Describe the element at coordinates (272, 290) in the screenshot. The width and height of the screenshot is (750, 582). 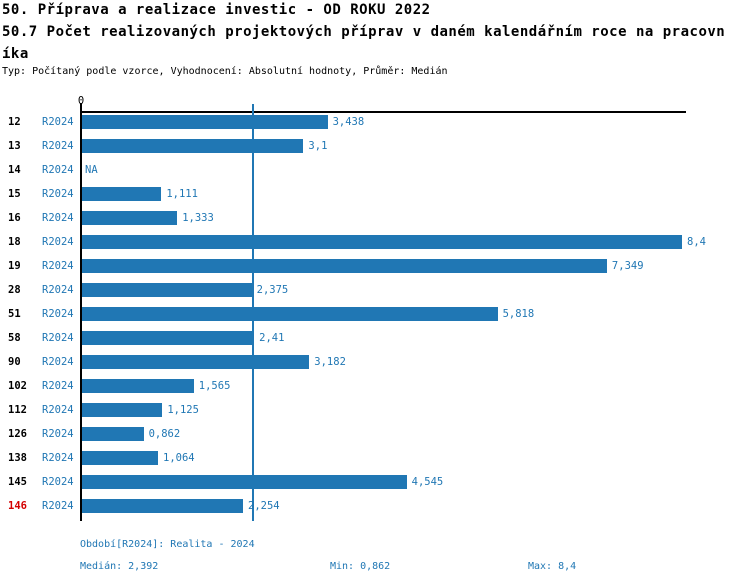
I see `bar-value-label: 2,375` at that location.